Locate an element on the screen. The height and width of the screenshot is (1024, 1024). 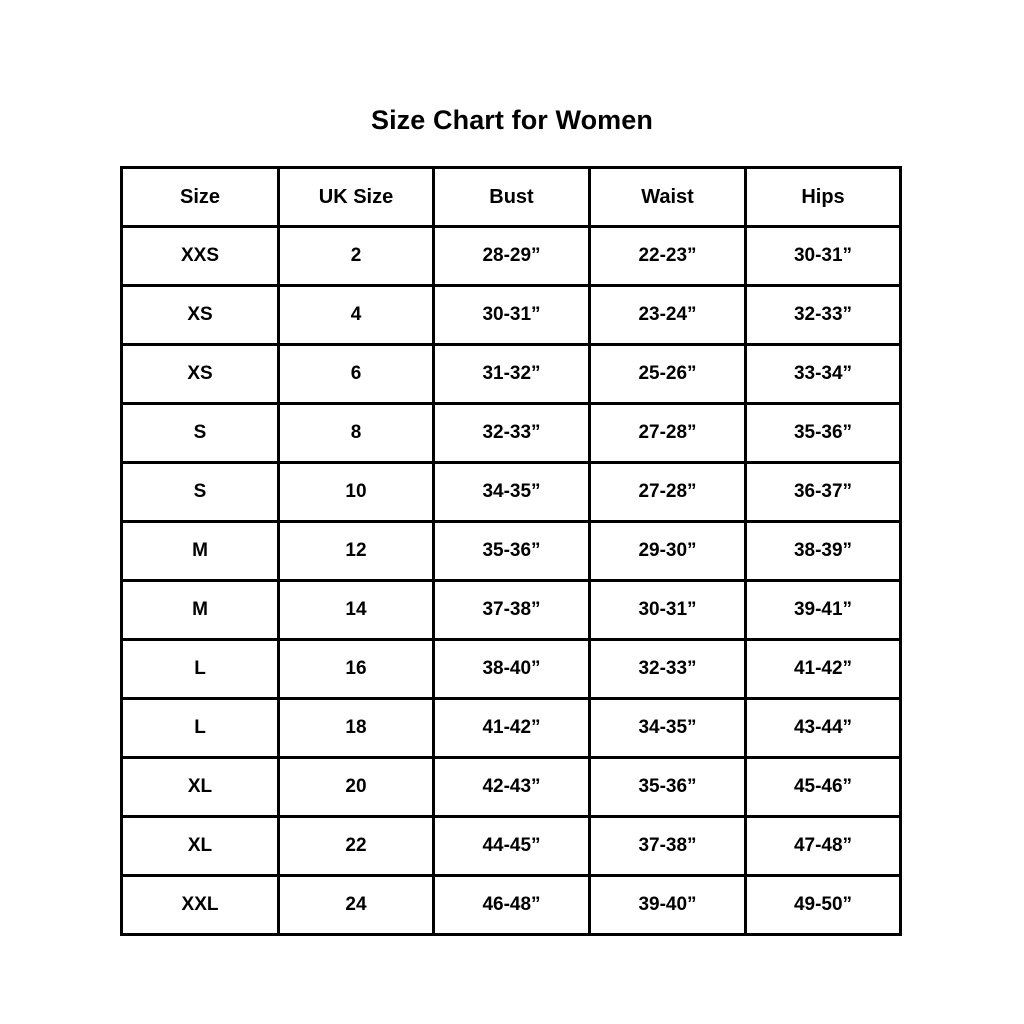
cell-bust: 37-38” is located at coordinates (511, 610).